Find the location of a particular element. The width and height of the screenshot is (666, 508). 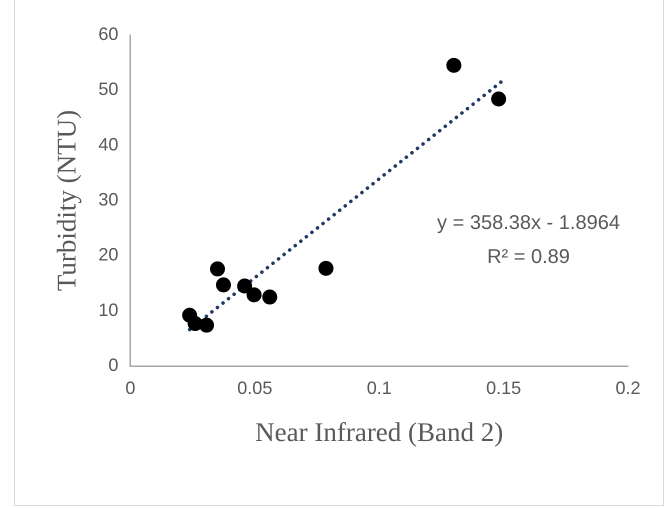

annotation: y = 358.38x - 1.8964 is located at coordinates (528, 223).